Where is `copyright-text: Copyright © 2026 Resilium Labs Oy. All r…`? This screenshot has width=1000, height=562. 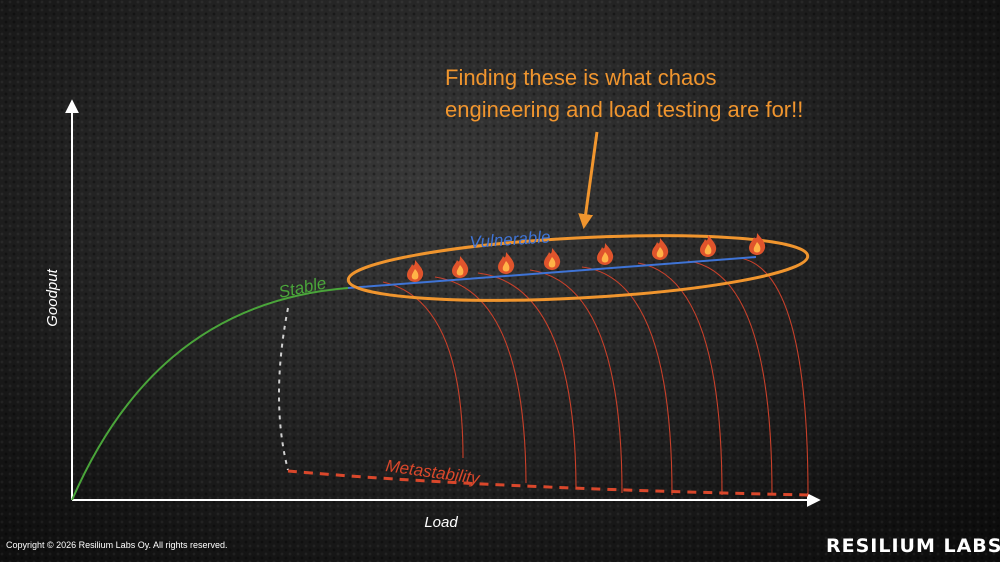 copyright-text: Copyright © 2026 Resilium Labs Oy. All r… is located at coordinates (117, 545).